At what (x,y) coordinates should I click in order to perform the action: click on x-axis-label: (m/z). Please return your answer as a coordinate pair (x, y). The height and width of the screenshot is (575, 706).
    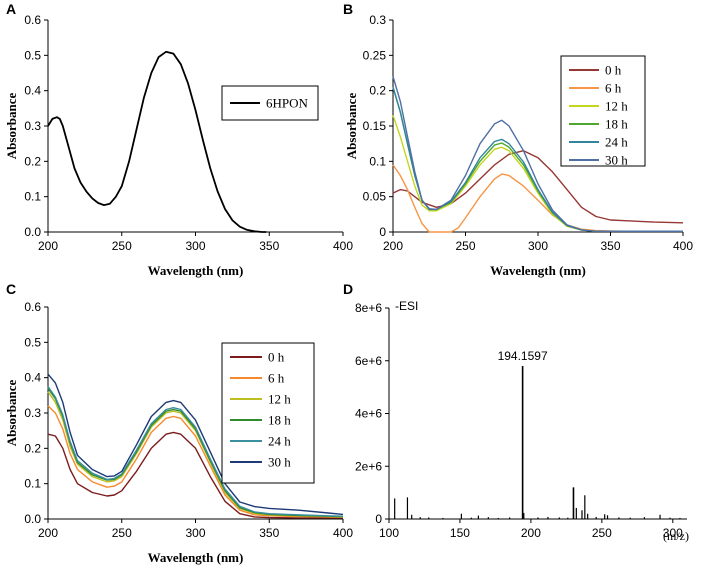
    Looking at the image, I should click on (676, 536).